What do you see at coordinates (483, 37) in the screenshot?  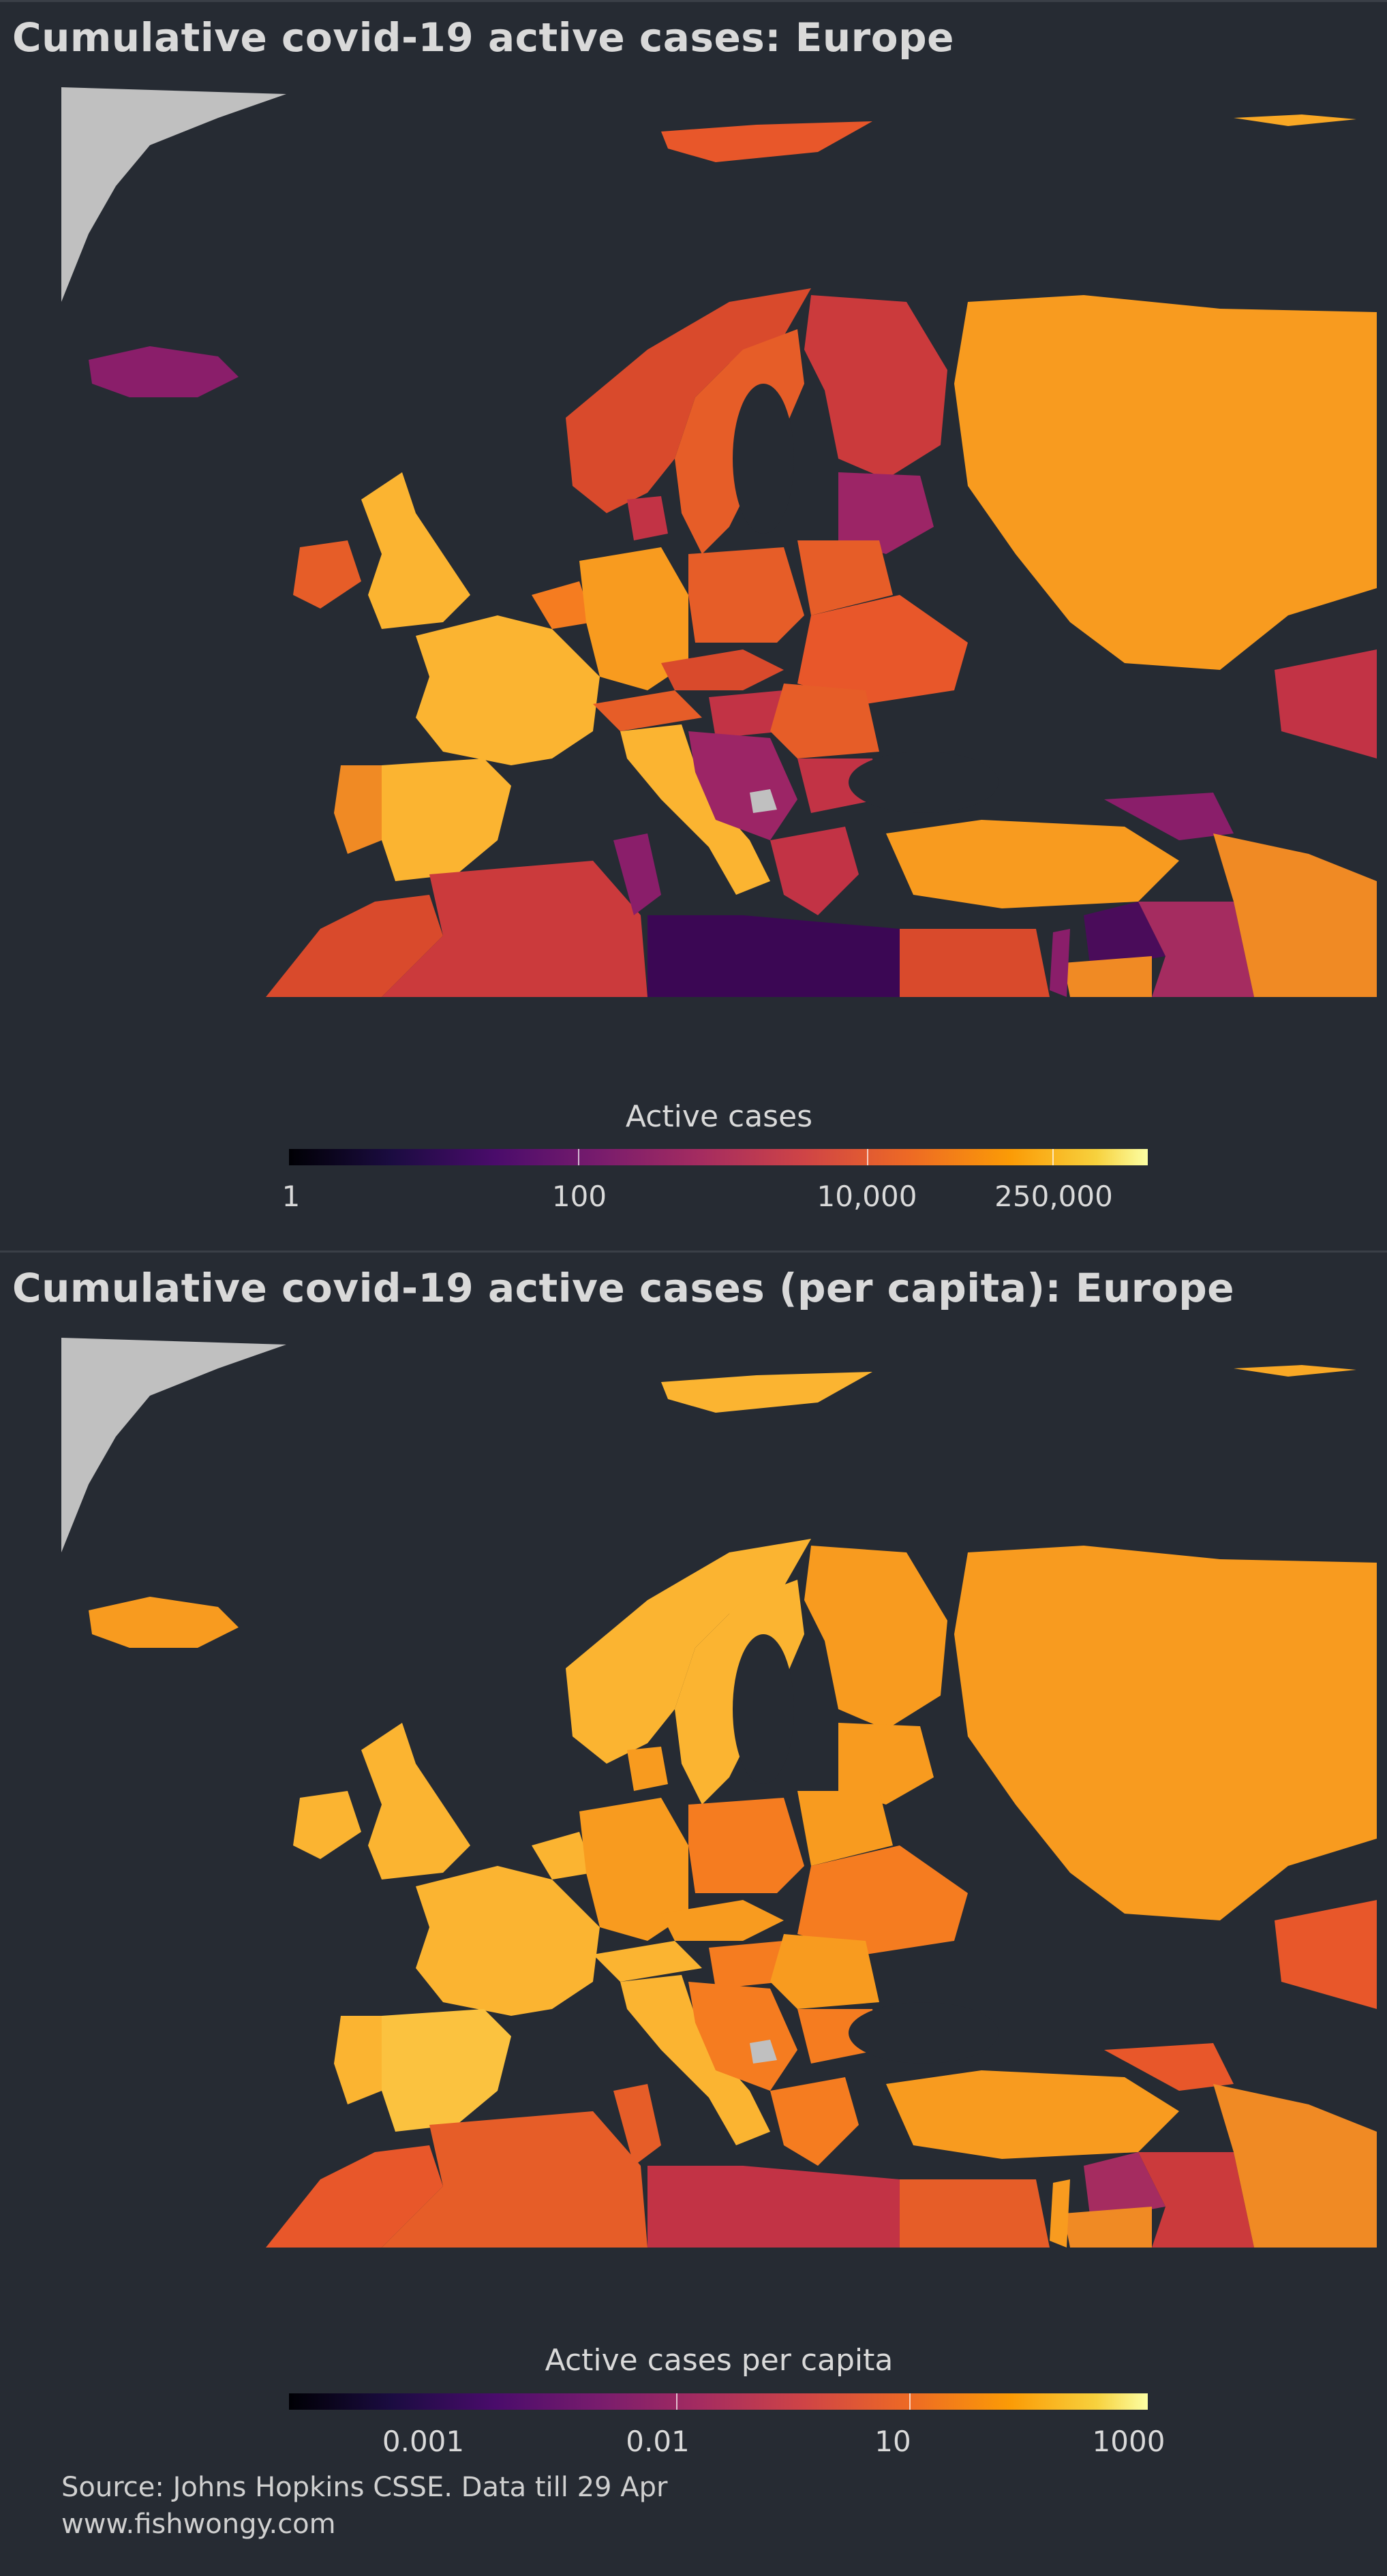 I see `panel-title: Cumulative covid-19 active cases: Europe` at bounding box center [483, 37].